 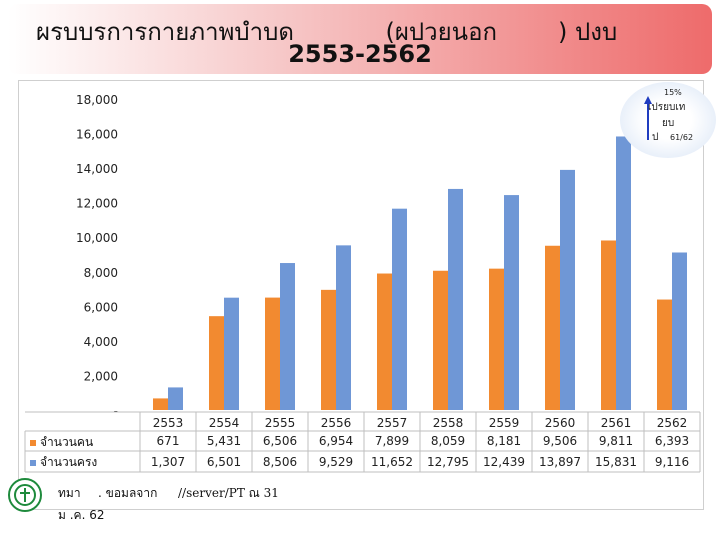 What do you see at coordinates (616, 441) in the screenshot?
I see `data-label-people: 9,811` at bounding box center [616, 441].